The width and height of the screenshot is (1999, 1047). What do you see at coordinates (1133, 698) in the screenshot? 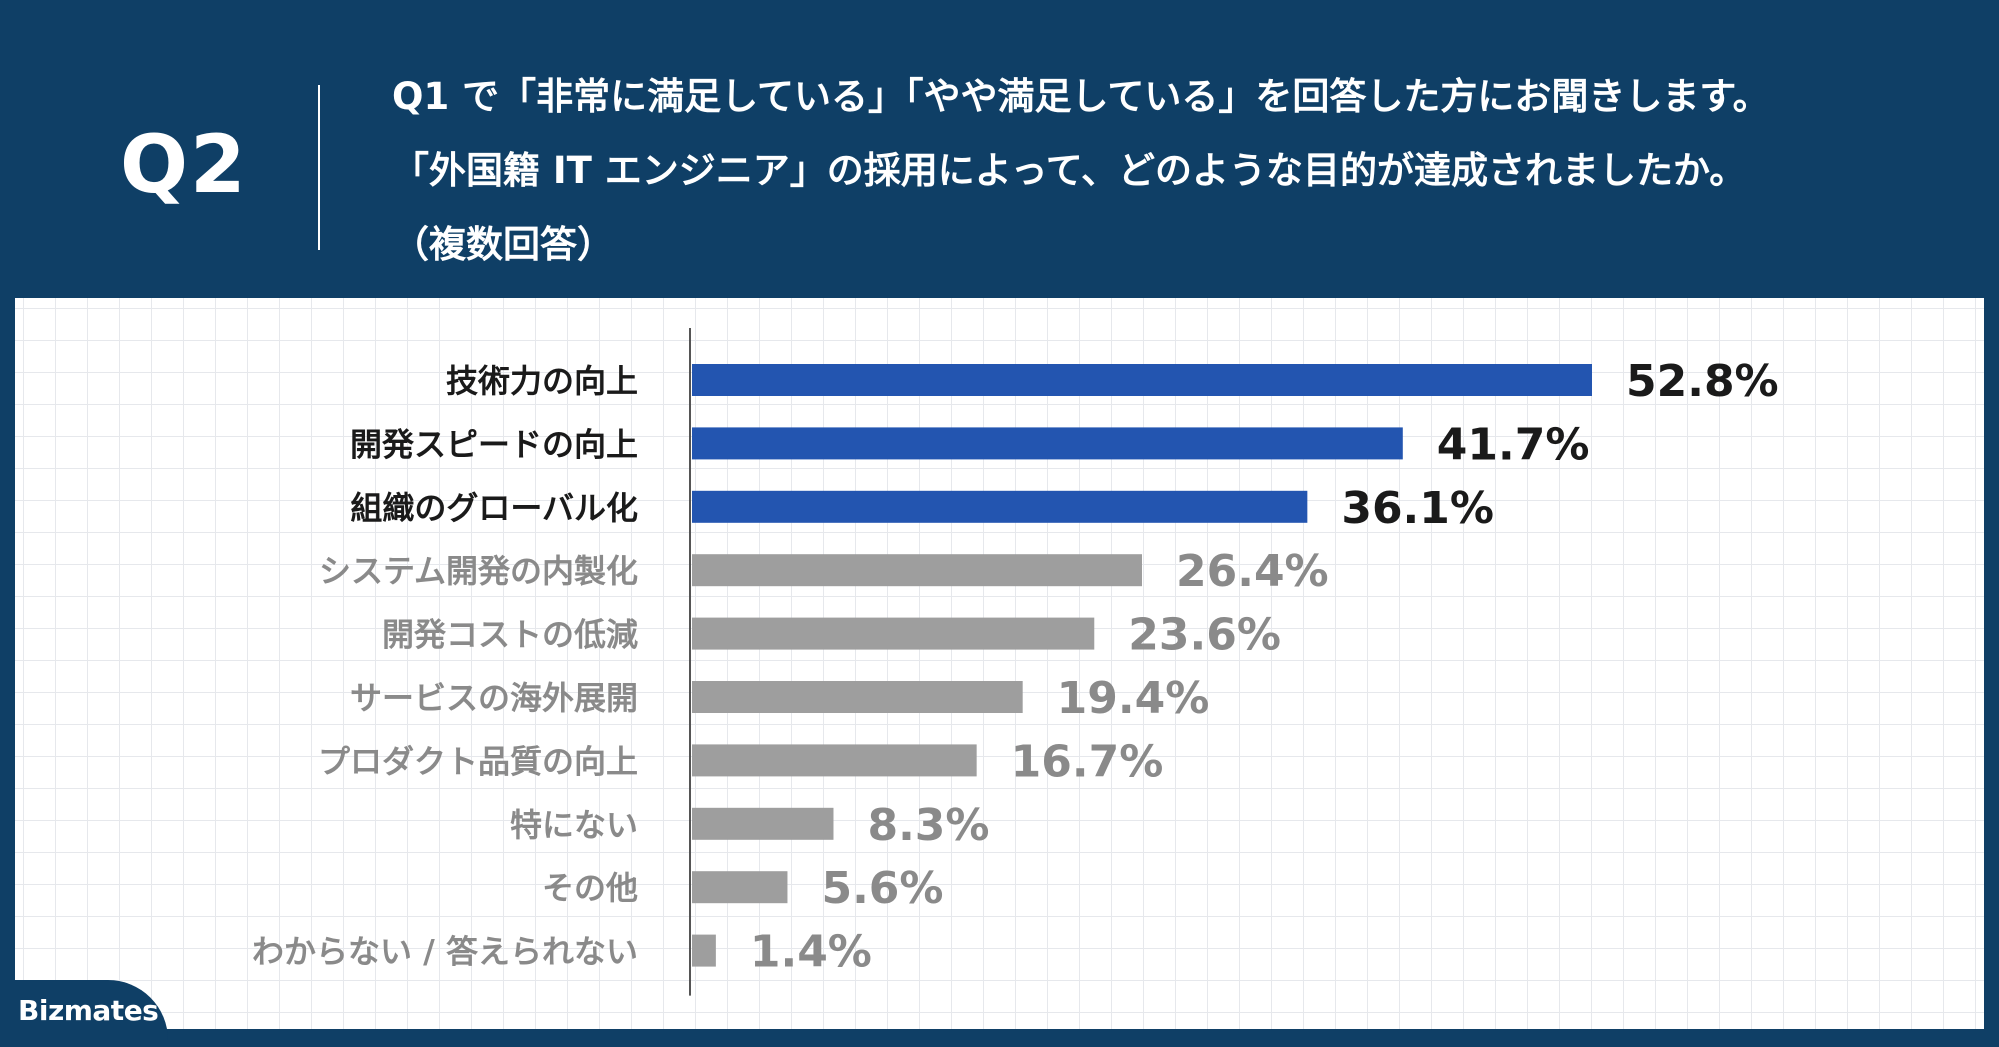
I see `value-label: 19.4%` at bounding box center [1133, 698].